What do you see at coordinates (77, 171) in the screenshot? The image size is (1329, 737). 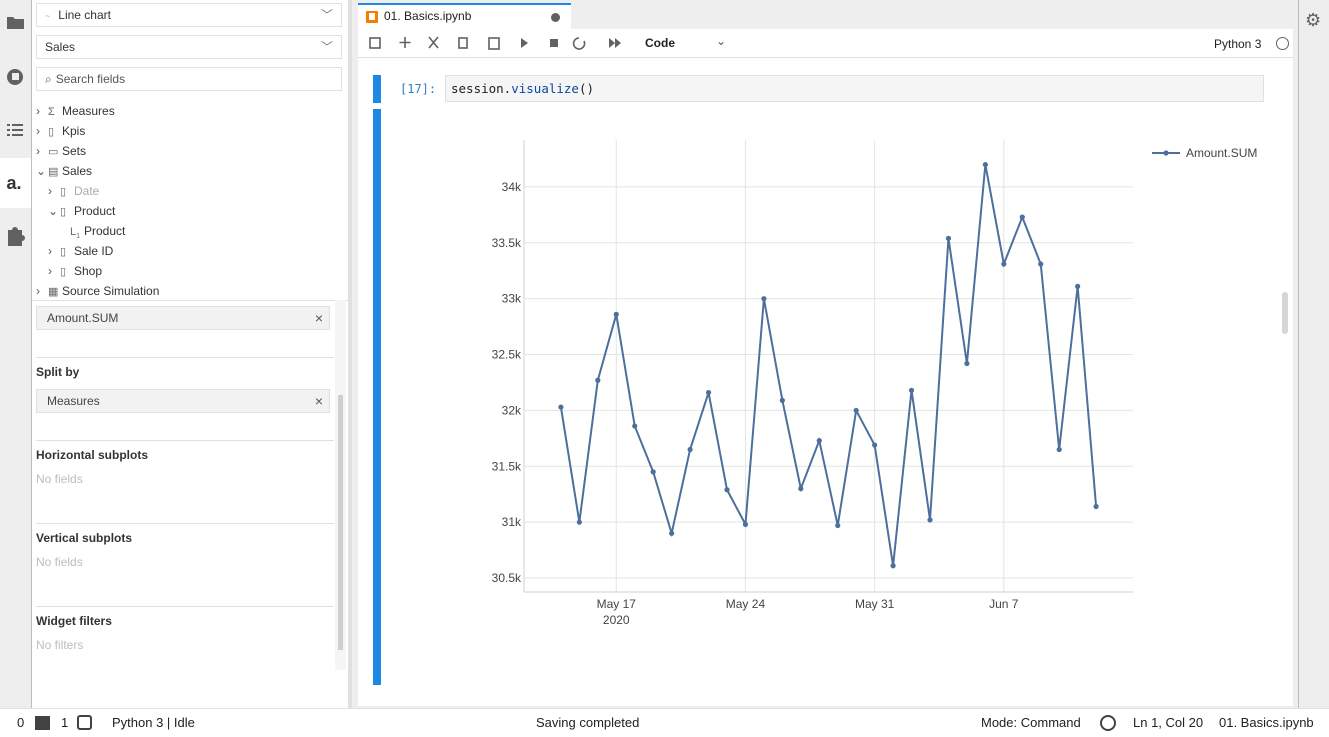 I see `tree-label: Sales` at bounding box center [77, 171].